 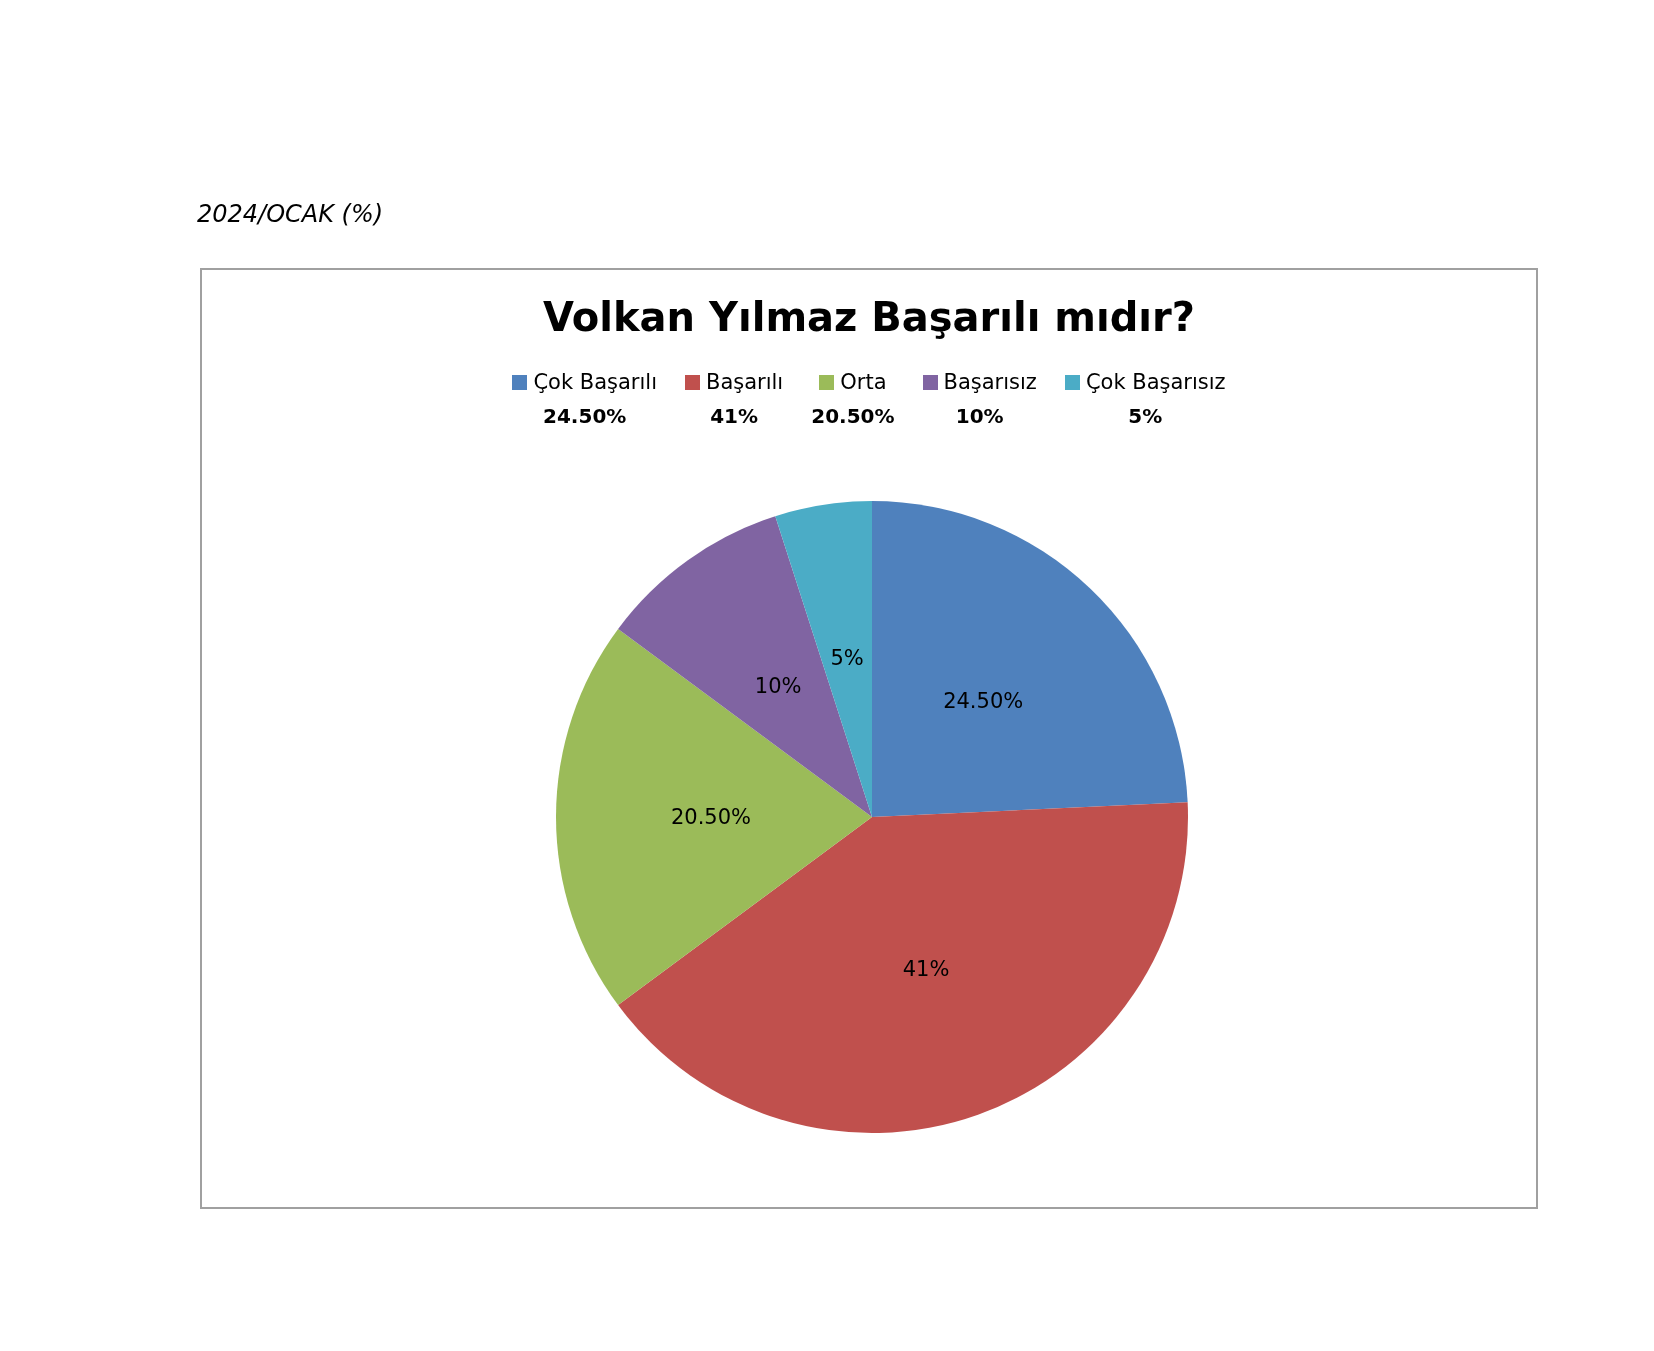 What do you see at coordinates (711, 817) in the screenshot?
I see `data-label: 20.50%` at bounding box center [711, 817].